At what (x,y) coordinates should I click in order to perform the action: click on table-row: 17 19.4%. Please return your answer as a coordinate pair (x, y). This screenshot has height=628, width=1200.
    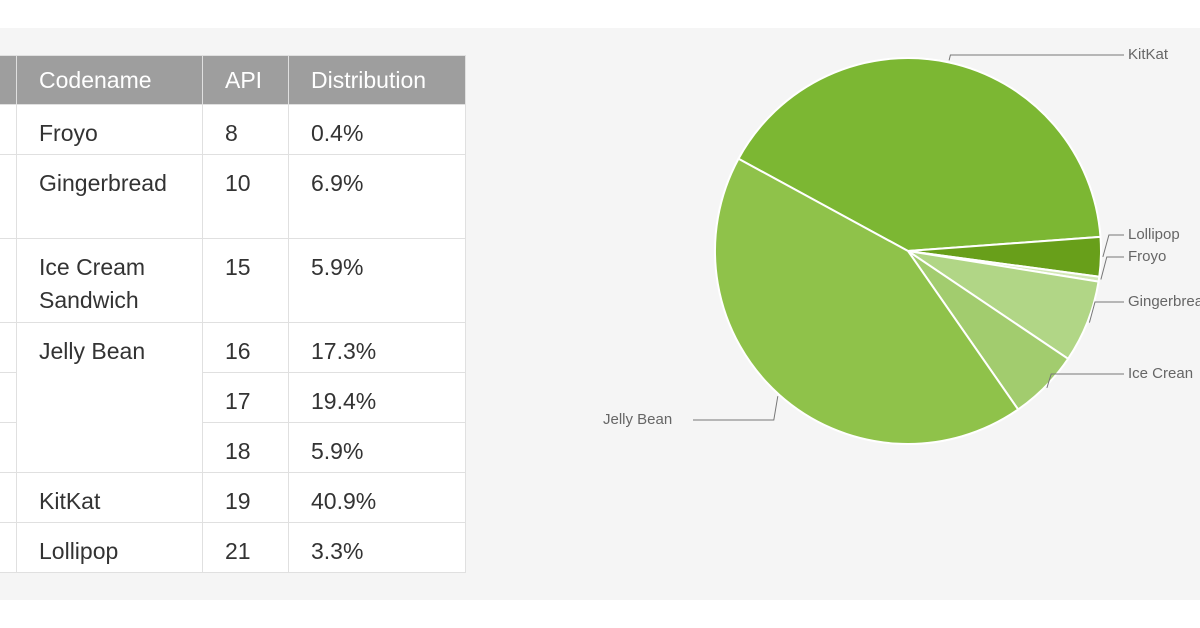
    Looking at the image, I should click on (233, 397).